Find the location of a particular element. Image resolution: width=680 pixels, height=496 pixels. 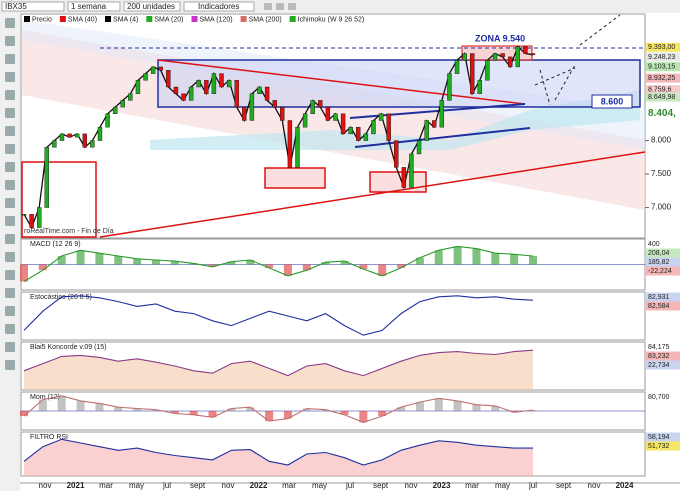

symbol-box is located at coordinates (33, 6).